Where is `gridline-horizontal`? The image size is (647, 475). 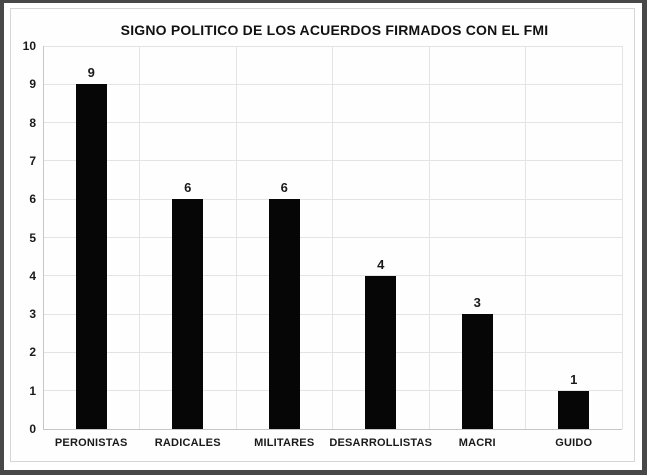 gridline-horizontal is located at coordinates (332, 429).